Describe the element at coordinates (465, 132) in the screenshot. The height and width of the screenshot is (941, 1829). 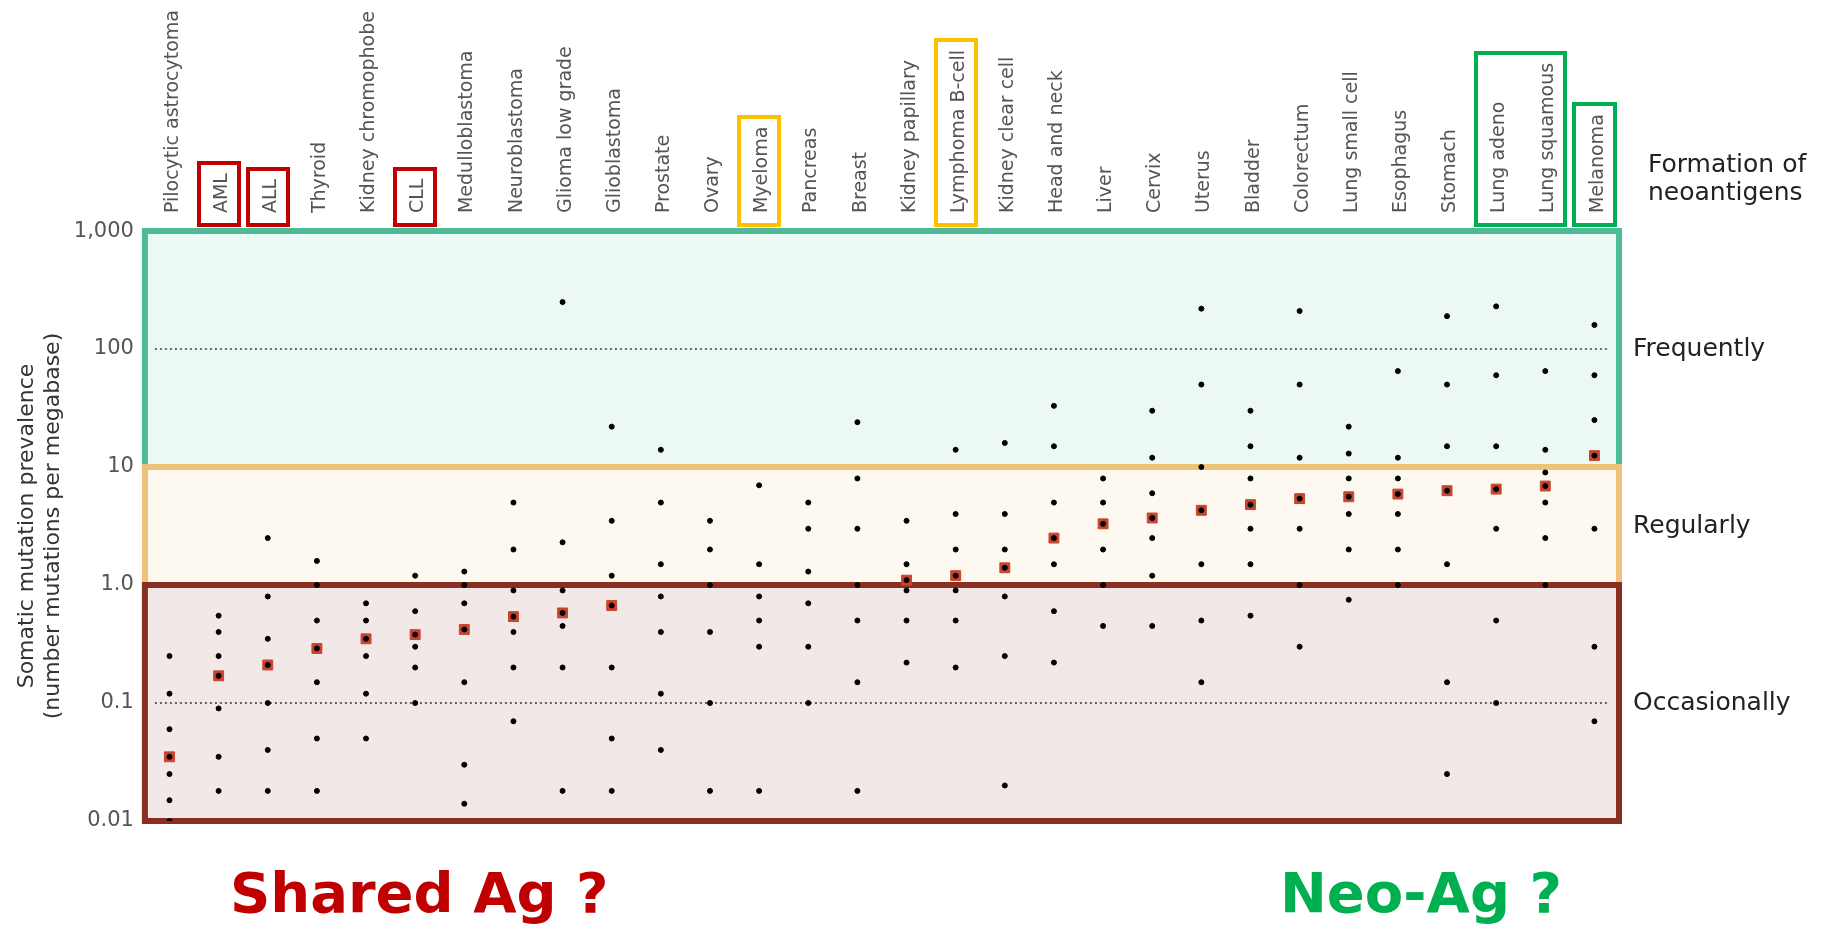
I see `x-tick-label: Medulloblastoma` at that location.